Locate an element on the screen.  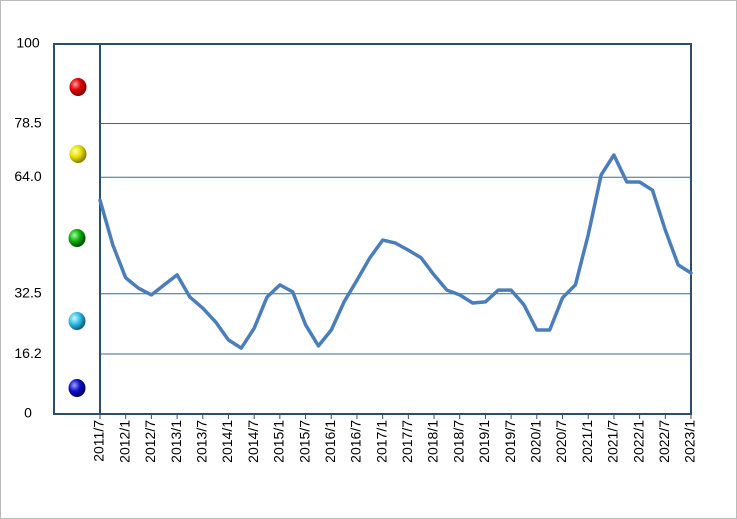
y-tick-label: 64.0 is located at coordinates (27, 176).